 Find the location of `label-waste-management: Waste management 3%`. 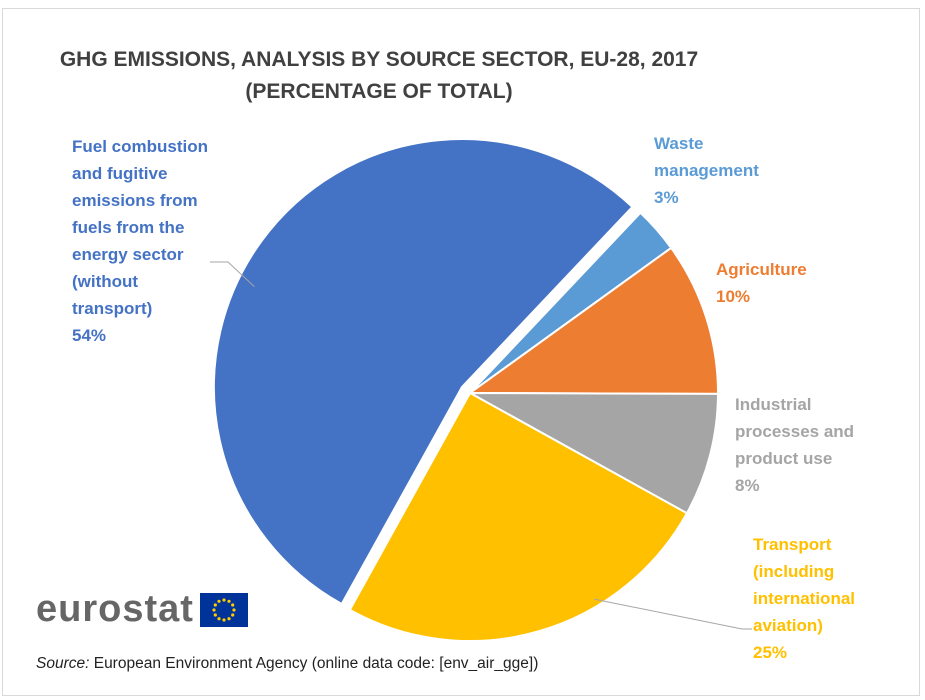

label-waste-management: Waste management 3% is located at coordinates (706, 170).